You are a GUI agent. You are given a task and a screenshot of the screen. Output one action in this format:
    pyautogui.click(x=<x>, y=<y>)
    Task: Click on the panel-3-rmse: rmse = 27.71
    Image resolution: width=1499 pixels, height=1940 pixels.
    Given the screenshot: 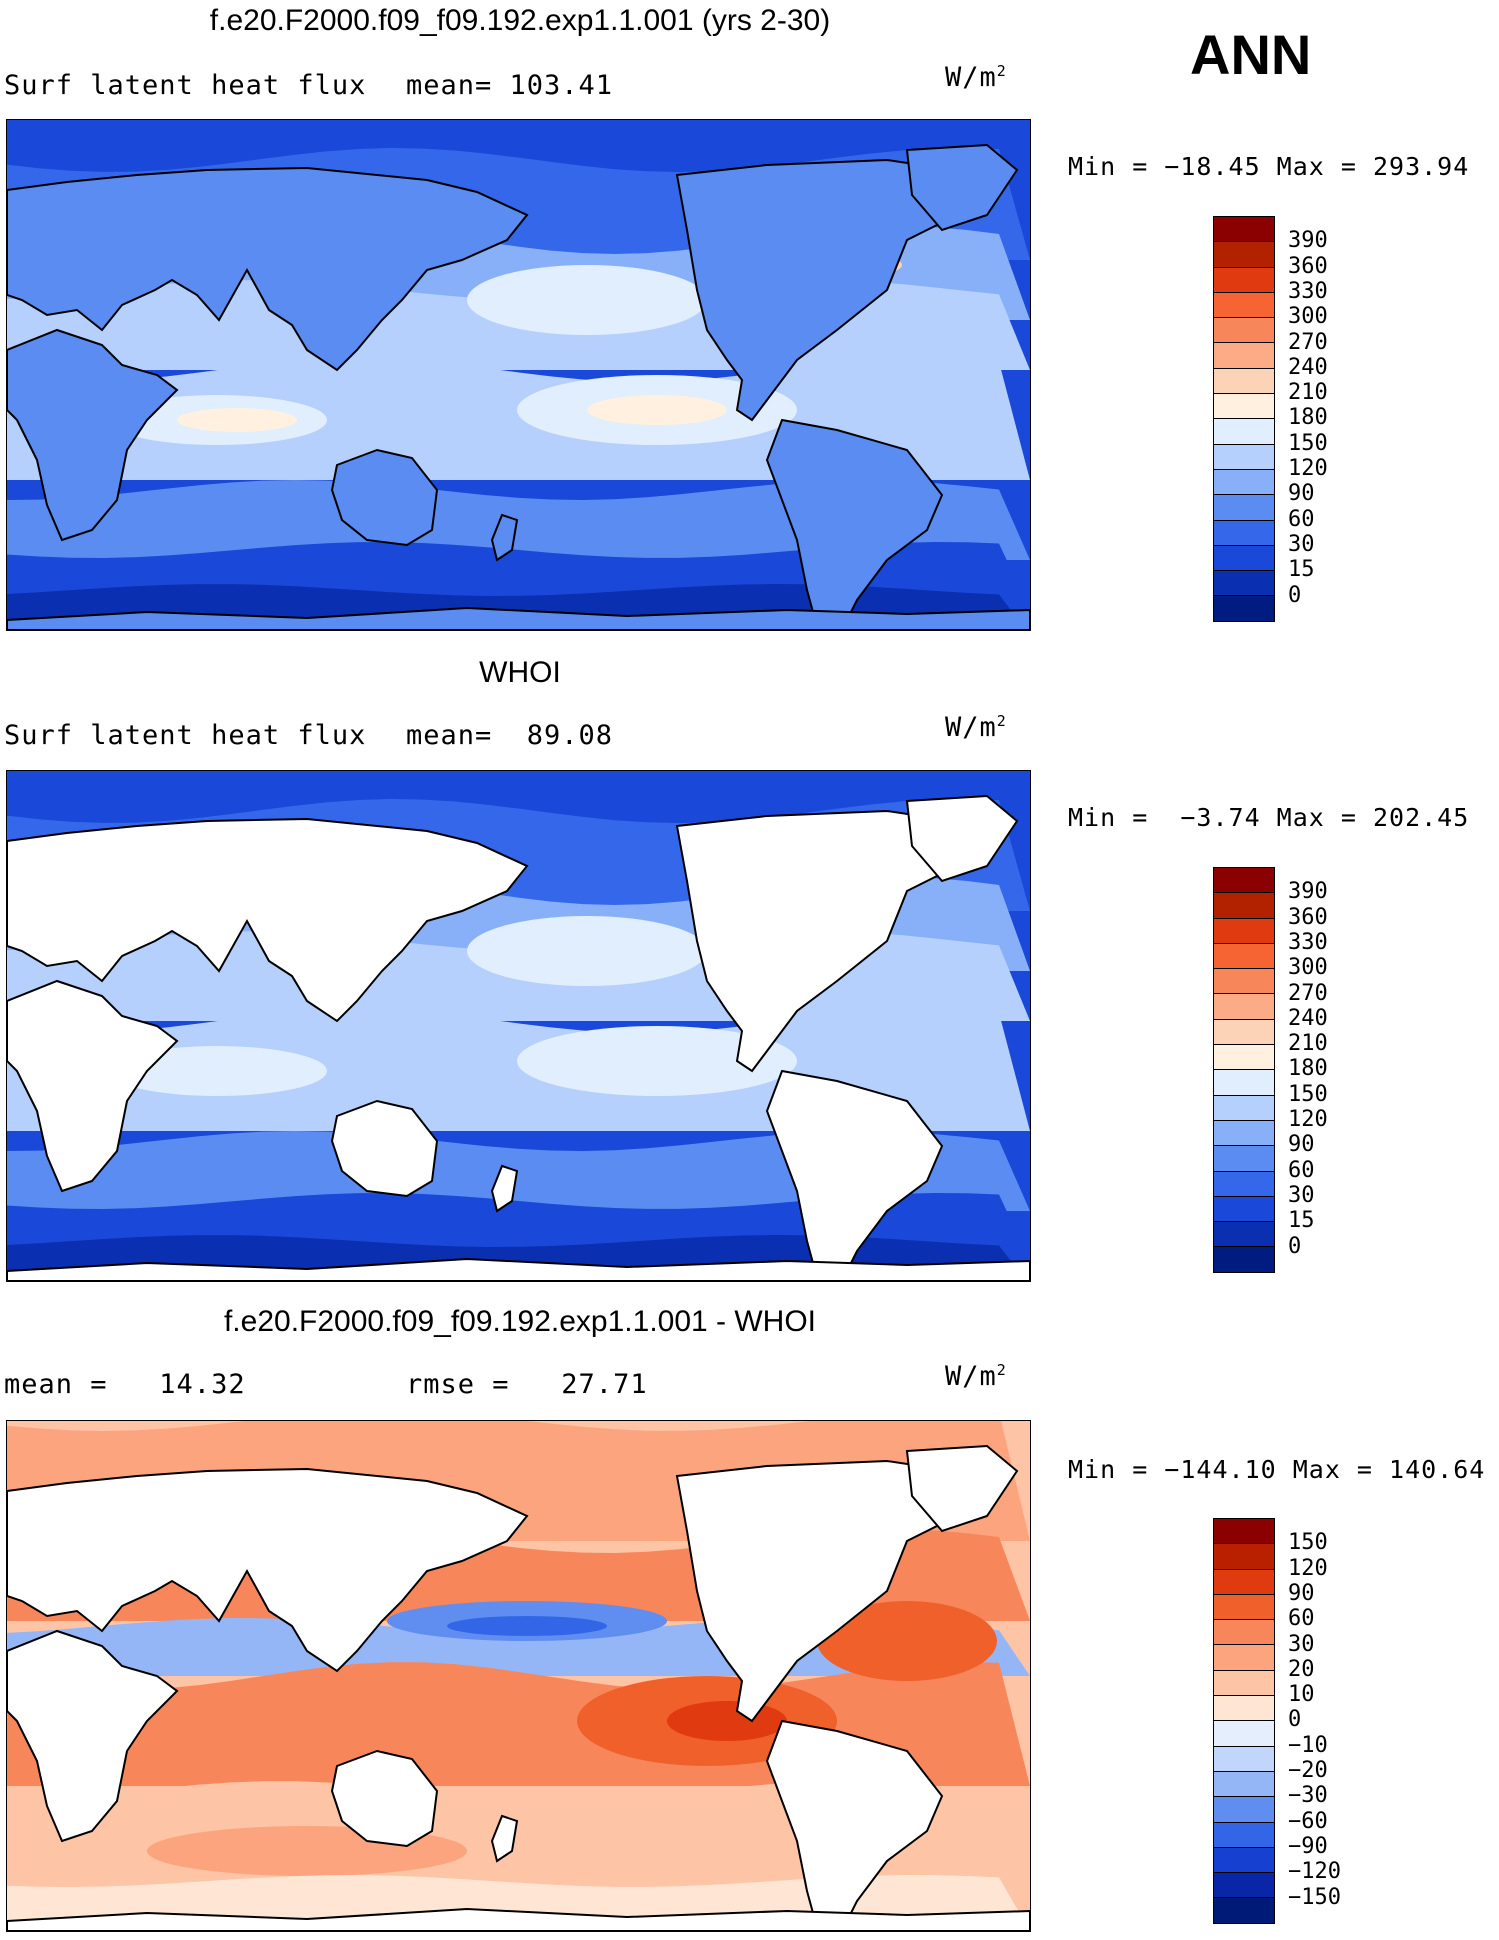 What is the action you would take?
    pyautogui.click(x=527, y=1384)
    